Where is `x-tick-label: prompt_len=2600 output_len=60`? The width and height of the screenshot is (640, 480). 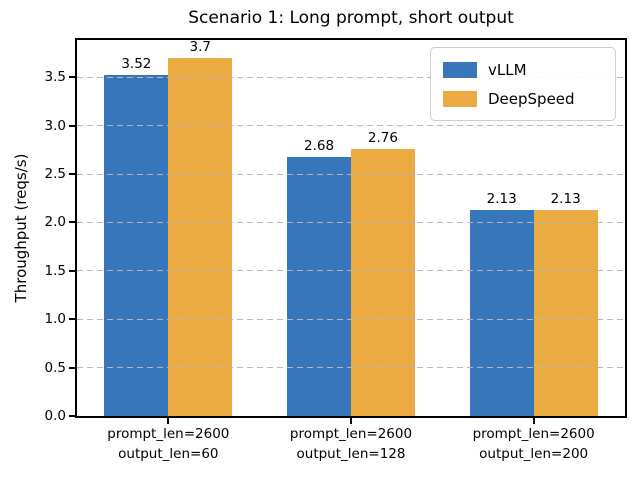
x-tick-label: prompt_len=2600 output_len=60 is located at coordinates (168, 444).